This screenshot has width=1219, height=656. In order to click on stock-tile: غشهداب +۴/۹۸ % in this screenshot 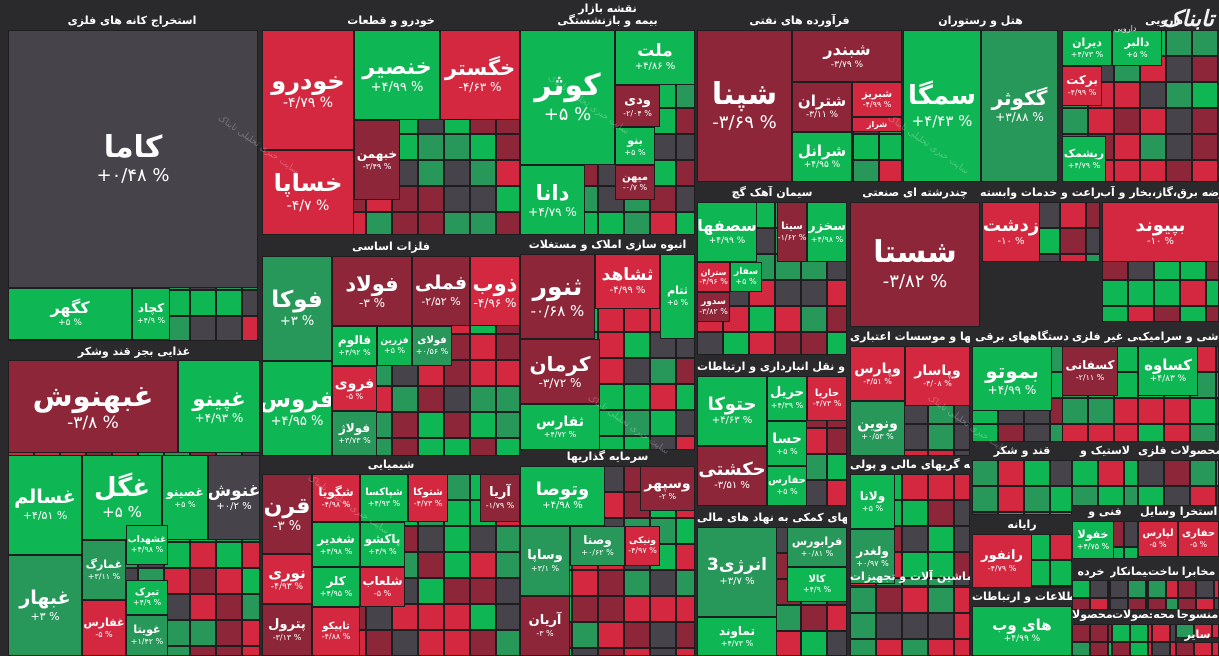, I will do `click(147, 545)`.